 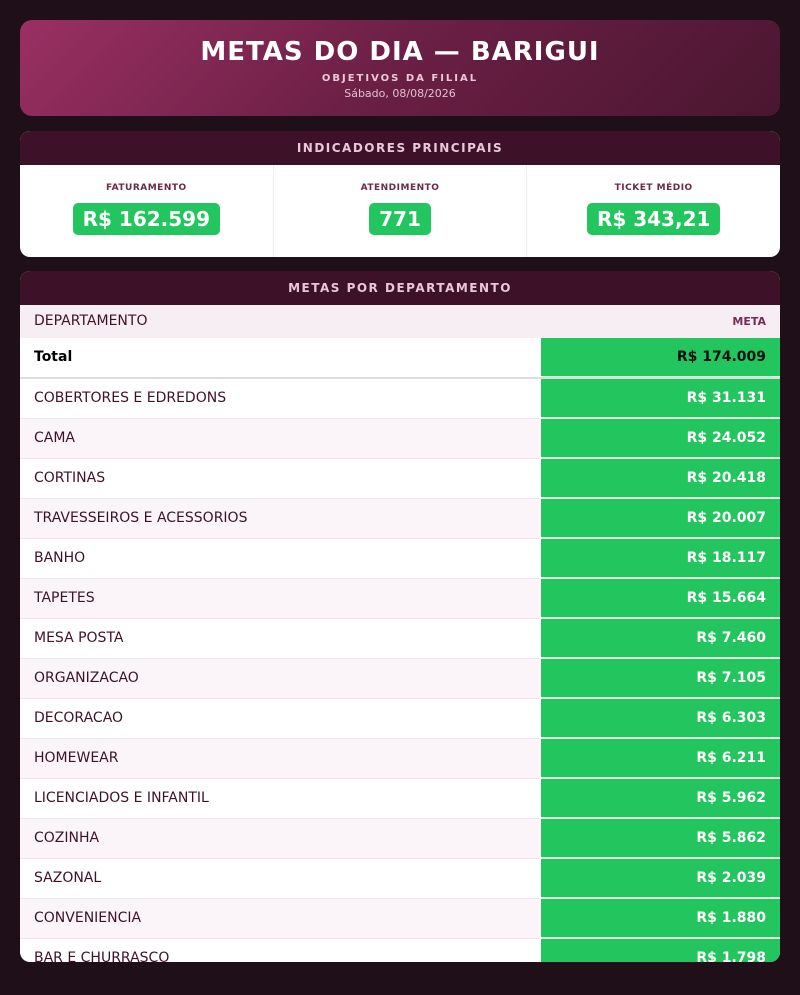 I want to click on cell: R$ 20.007, so click(x=660, y=518).